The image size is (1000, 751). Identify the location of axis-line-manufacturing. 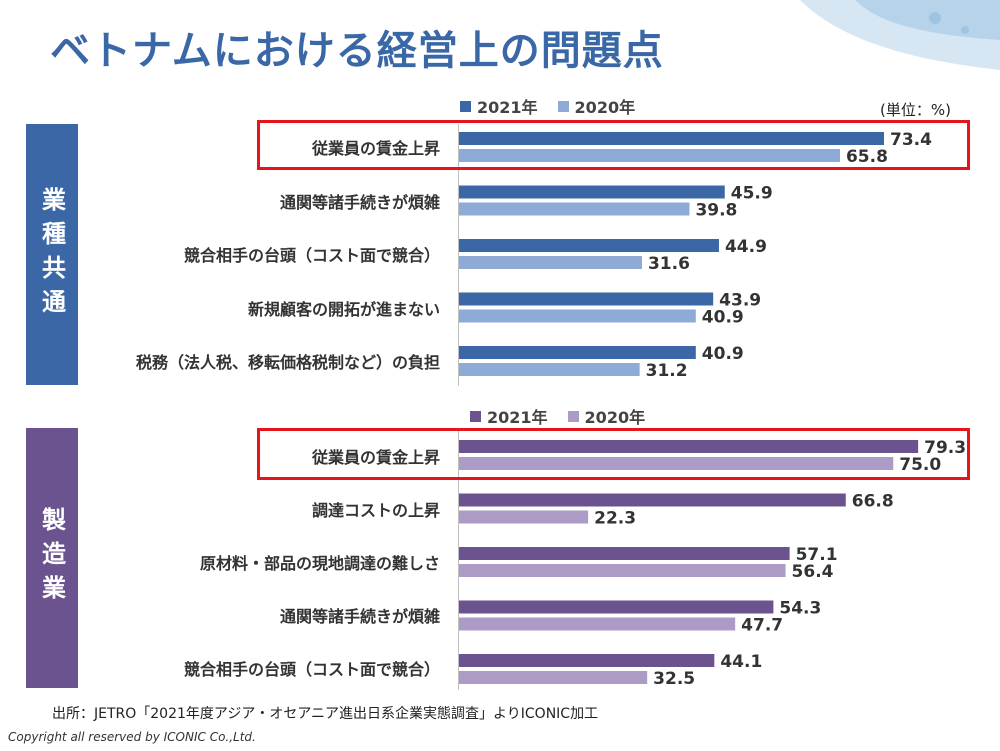
(458, 559).